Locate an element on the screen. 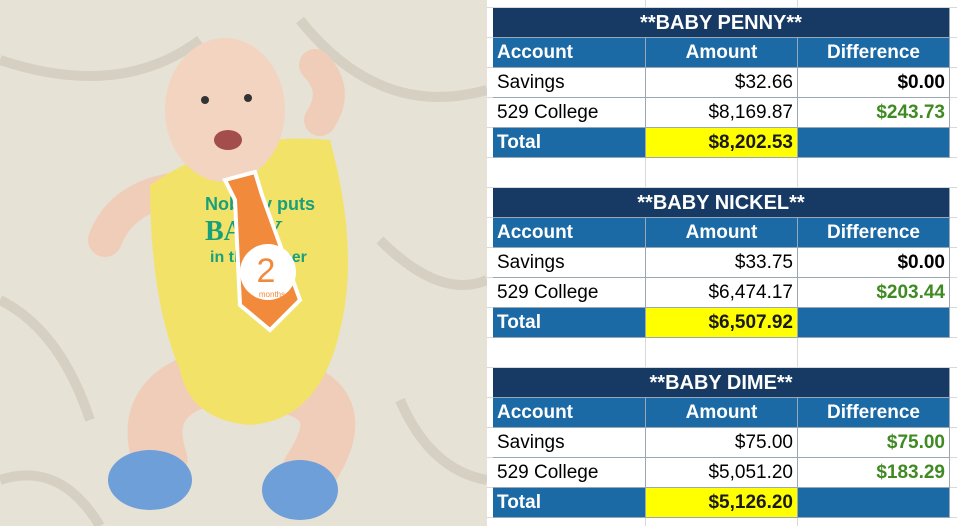 This screenshot has height=526, width=957. total-amount: $8,202.53 is located at coordinates (722, 143).